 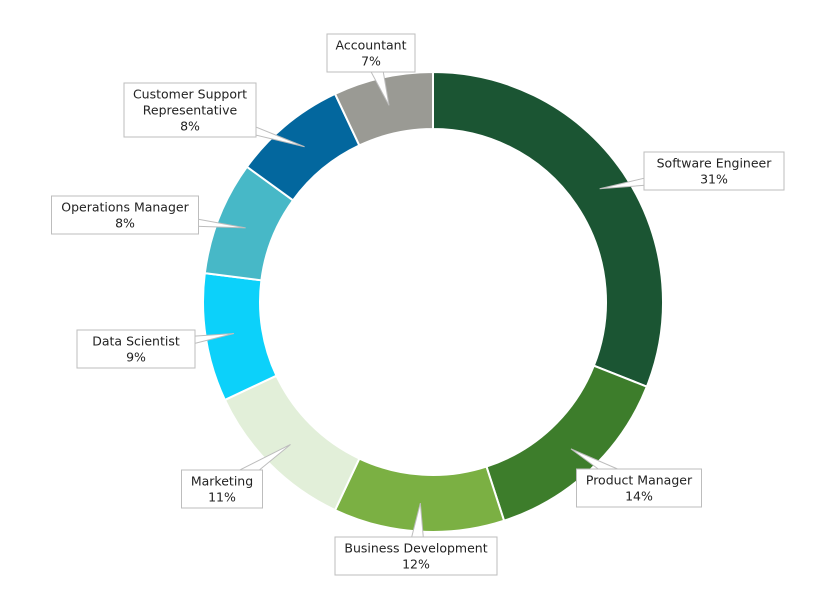 What do you see at coordinates (416, 564) in the screenshot?
I see `data-label-percent: 12%` at bounding box center [416, 564].